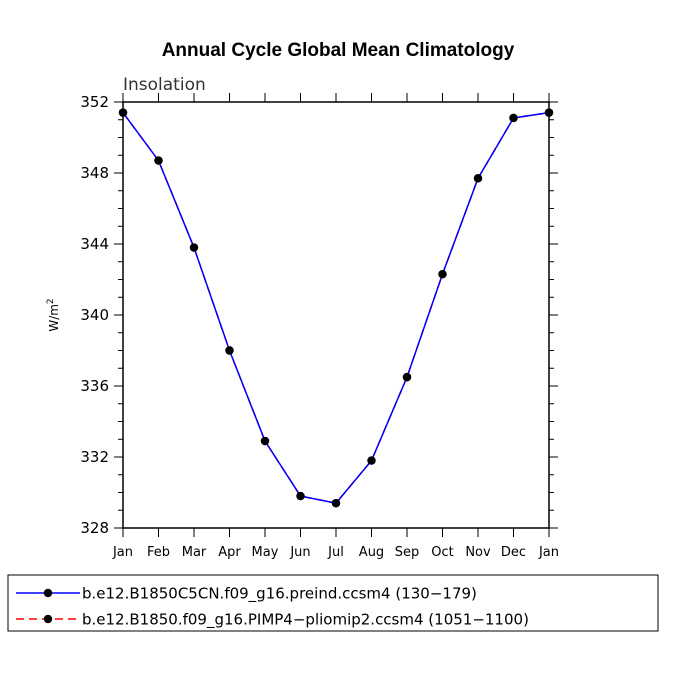 This screenshot has width=675, height=675. I want to click on y-tick-label: 332, so click(94, 457).